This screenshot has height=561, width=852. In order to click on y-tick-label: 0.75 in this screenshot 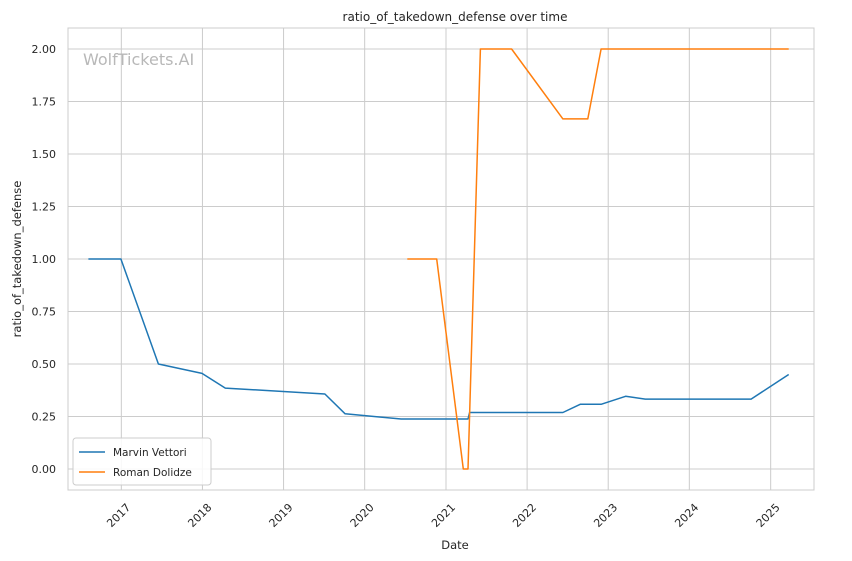, I will do `click(44, 312)`.